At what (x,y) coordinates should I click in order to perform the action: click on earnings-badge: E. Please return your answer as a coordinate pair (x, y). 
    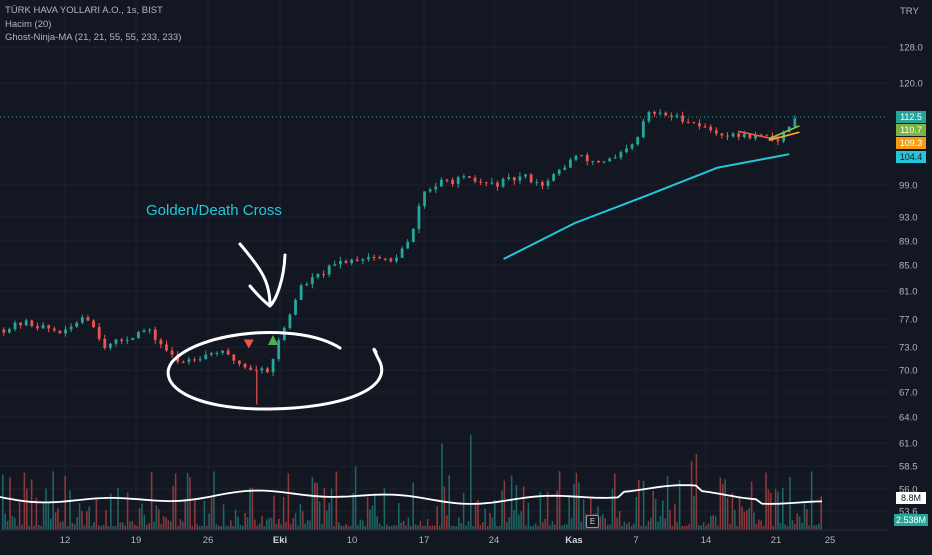
    Looking at the image, I should click on (592, 521).